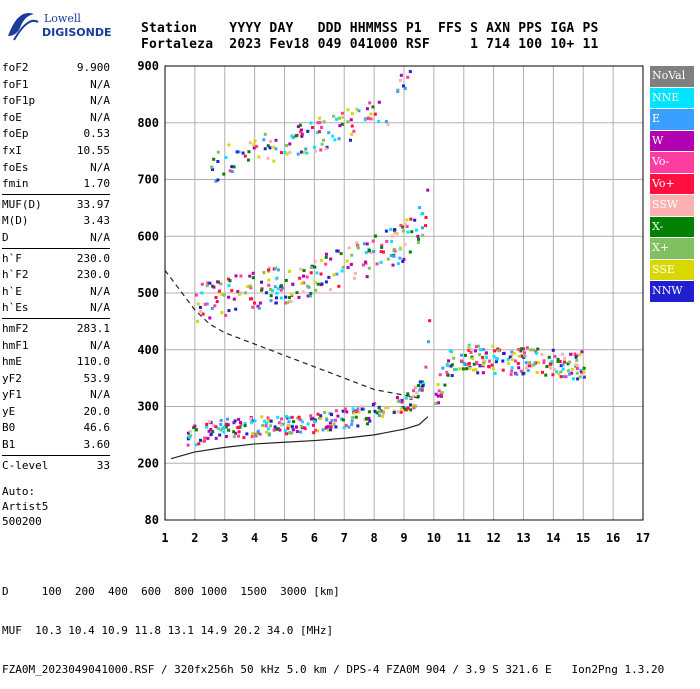 Image resolution: width=700 pixels, height=689 pixels. I want to click on param-key: B0, so click(9, 428).